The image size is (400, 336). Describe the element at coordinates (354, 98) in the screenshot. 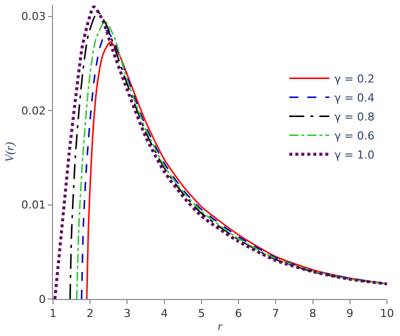

I see `legend-label: γ = 0.4` at that location.